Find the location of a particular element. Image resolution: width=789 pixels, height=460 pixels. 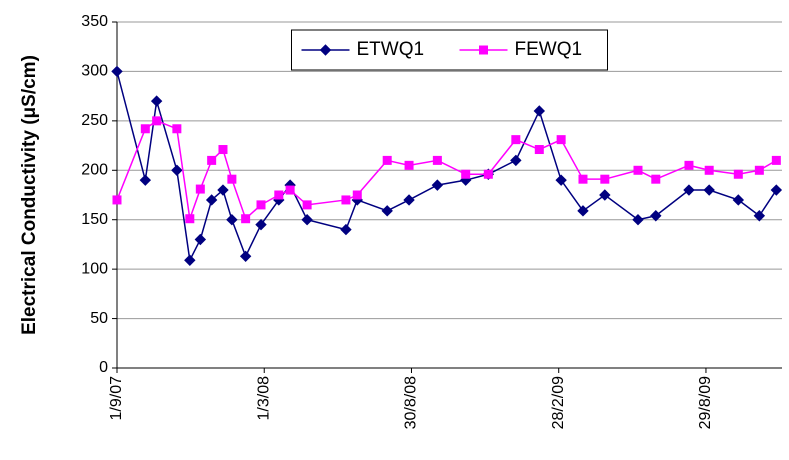

x-tick-label: 30/8/08 is located at coordinates (411, 402).